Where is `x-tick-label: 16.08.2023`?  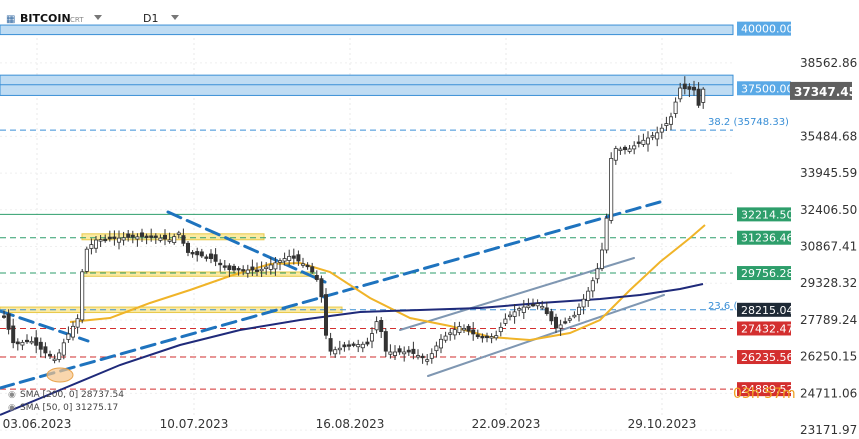
x-tick-label: 16.08.2023 is located at coordinates (350, 424).